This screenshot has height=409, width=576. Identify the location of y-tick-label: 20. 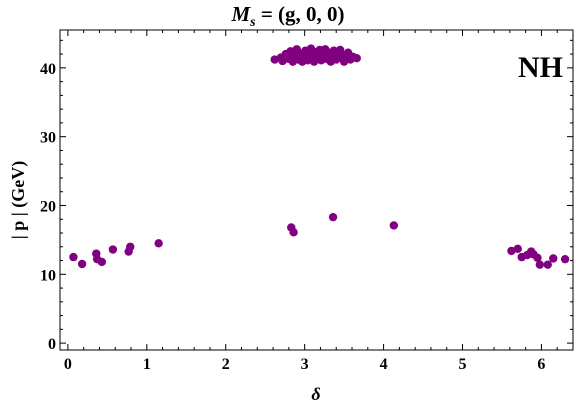
(48, 206).